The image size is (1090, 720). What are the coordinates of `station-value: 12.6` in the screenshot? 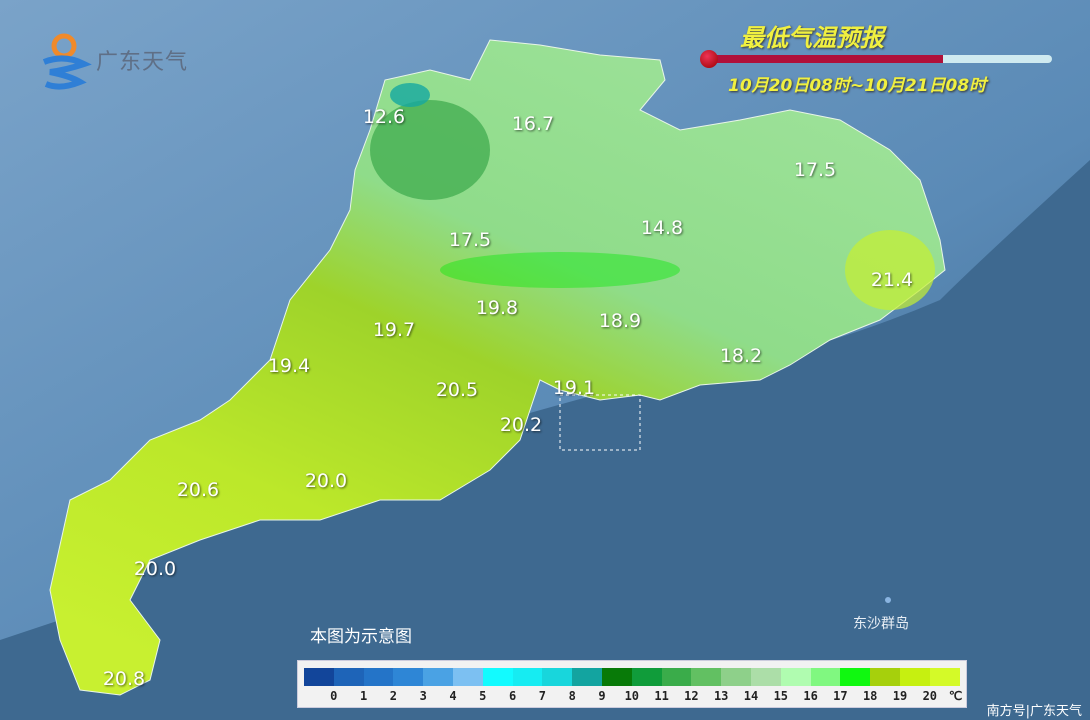 It's located at (384, 117).